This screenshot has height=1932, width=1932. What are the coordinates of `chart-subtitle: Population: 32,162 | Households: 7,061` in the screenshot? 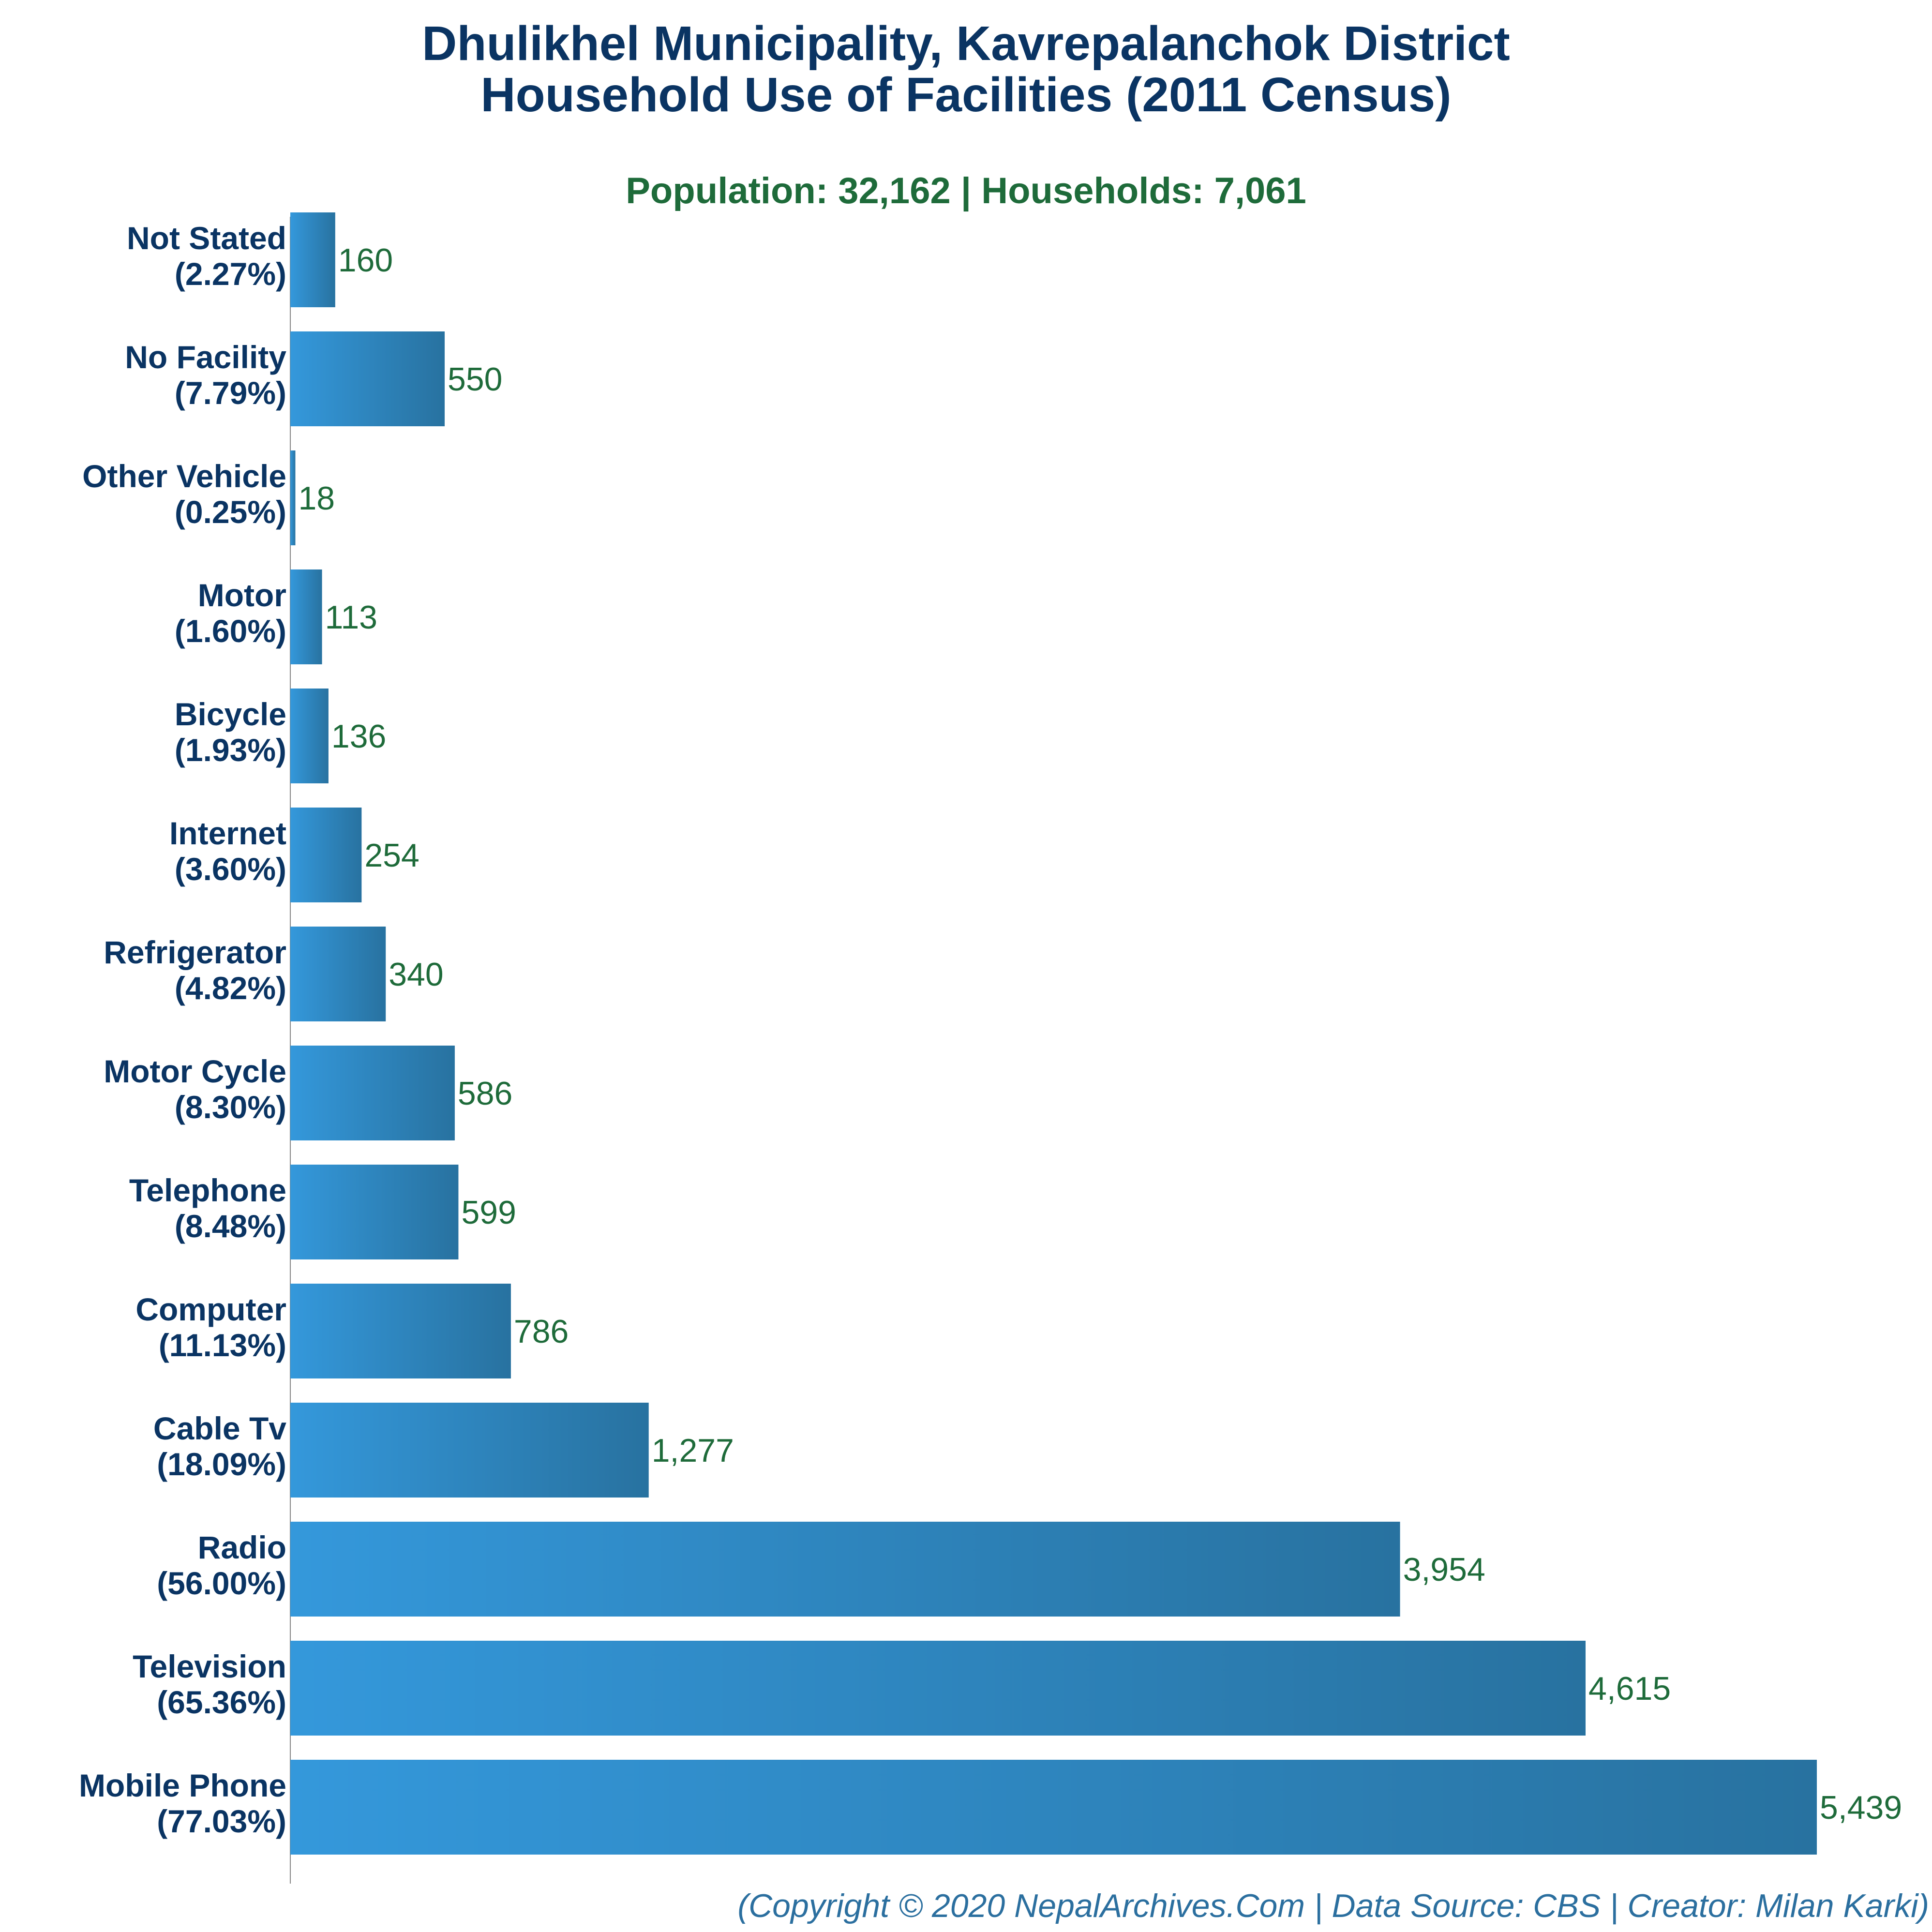 It's located at (966, 190).